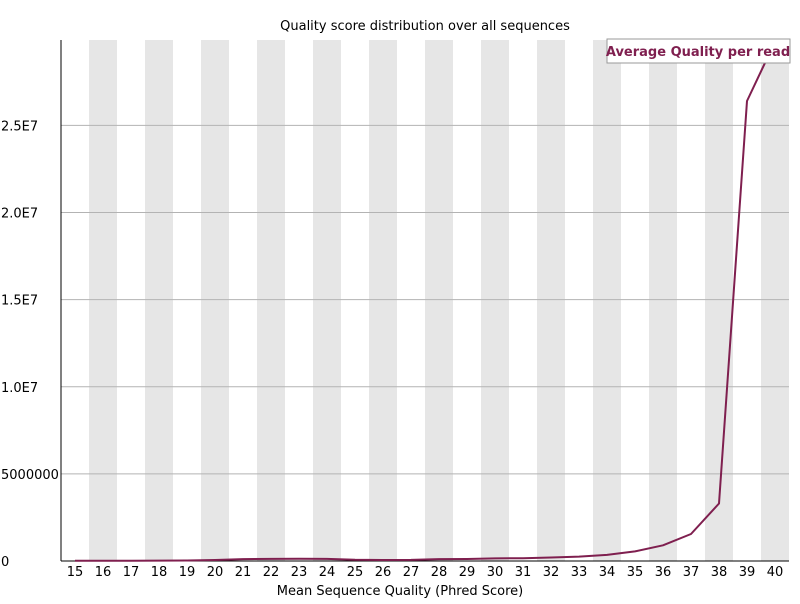 The height and width of the screenshot is (604, 800). Describe the element at coordinates (719, 572) in the screenshot. I see `x-tick-label: 38` at that location.